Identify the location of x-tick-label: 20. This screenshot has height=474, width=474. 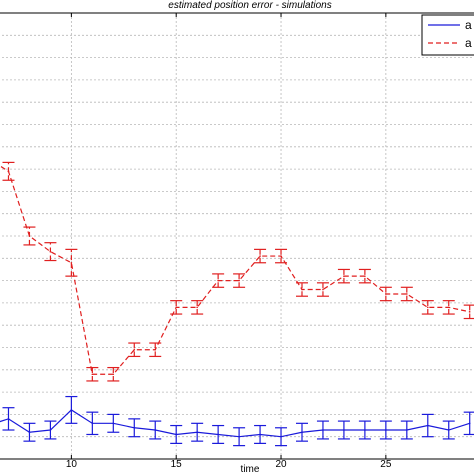
(281, 464).